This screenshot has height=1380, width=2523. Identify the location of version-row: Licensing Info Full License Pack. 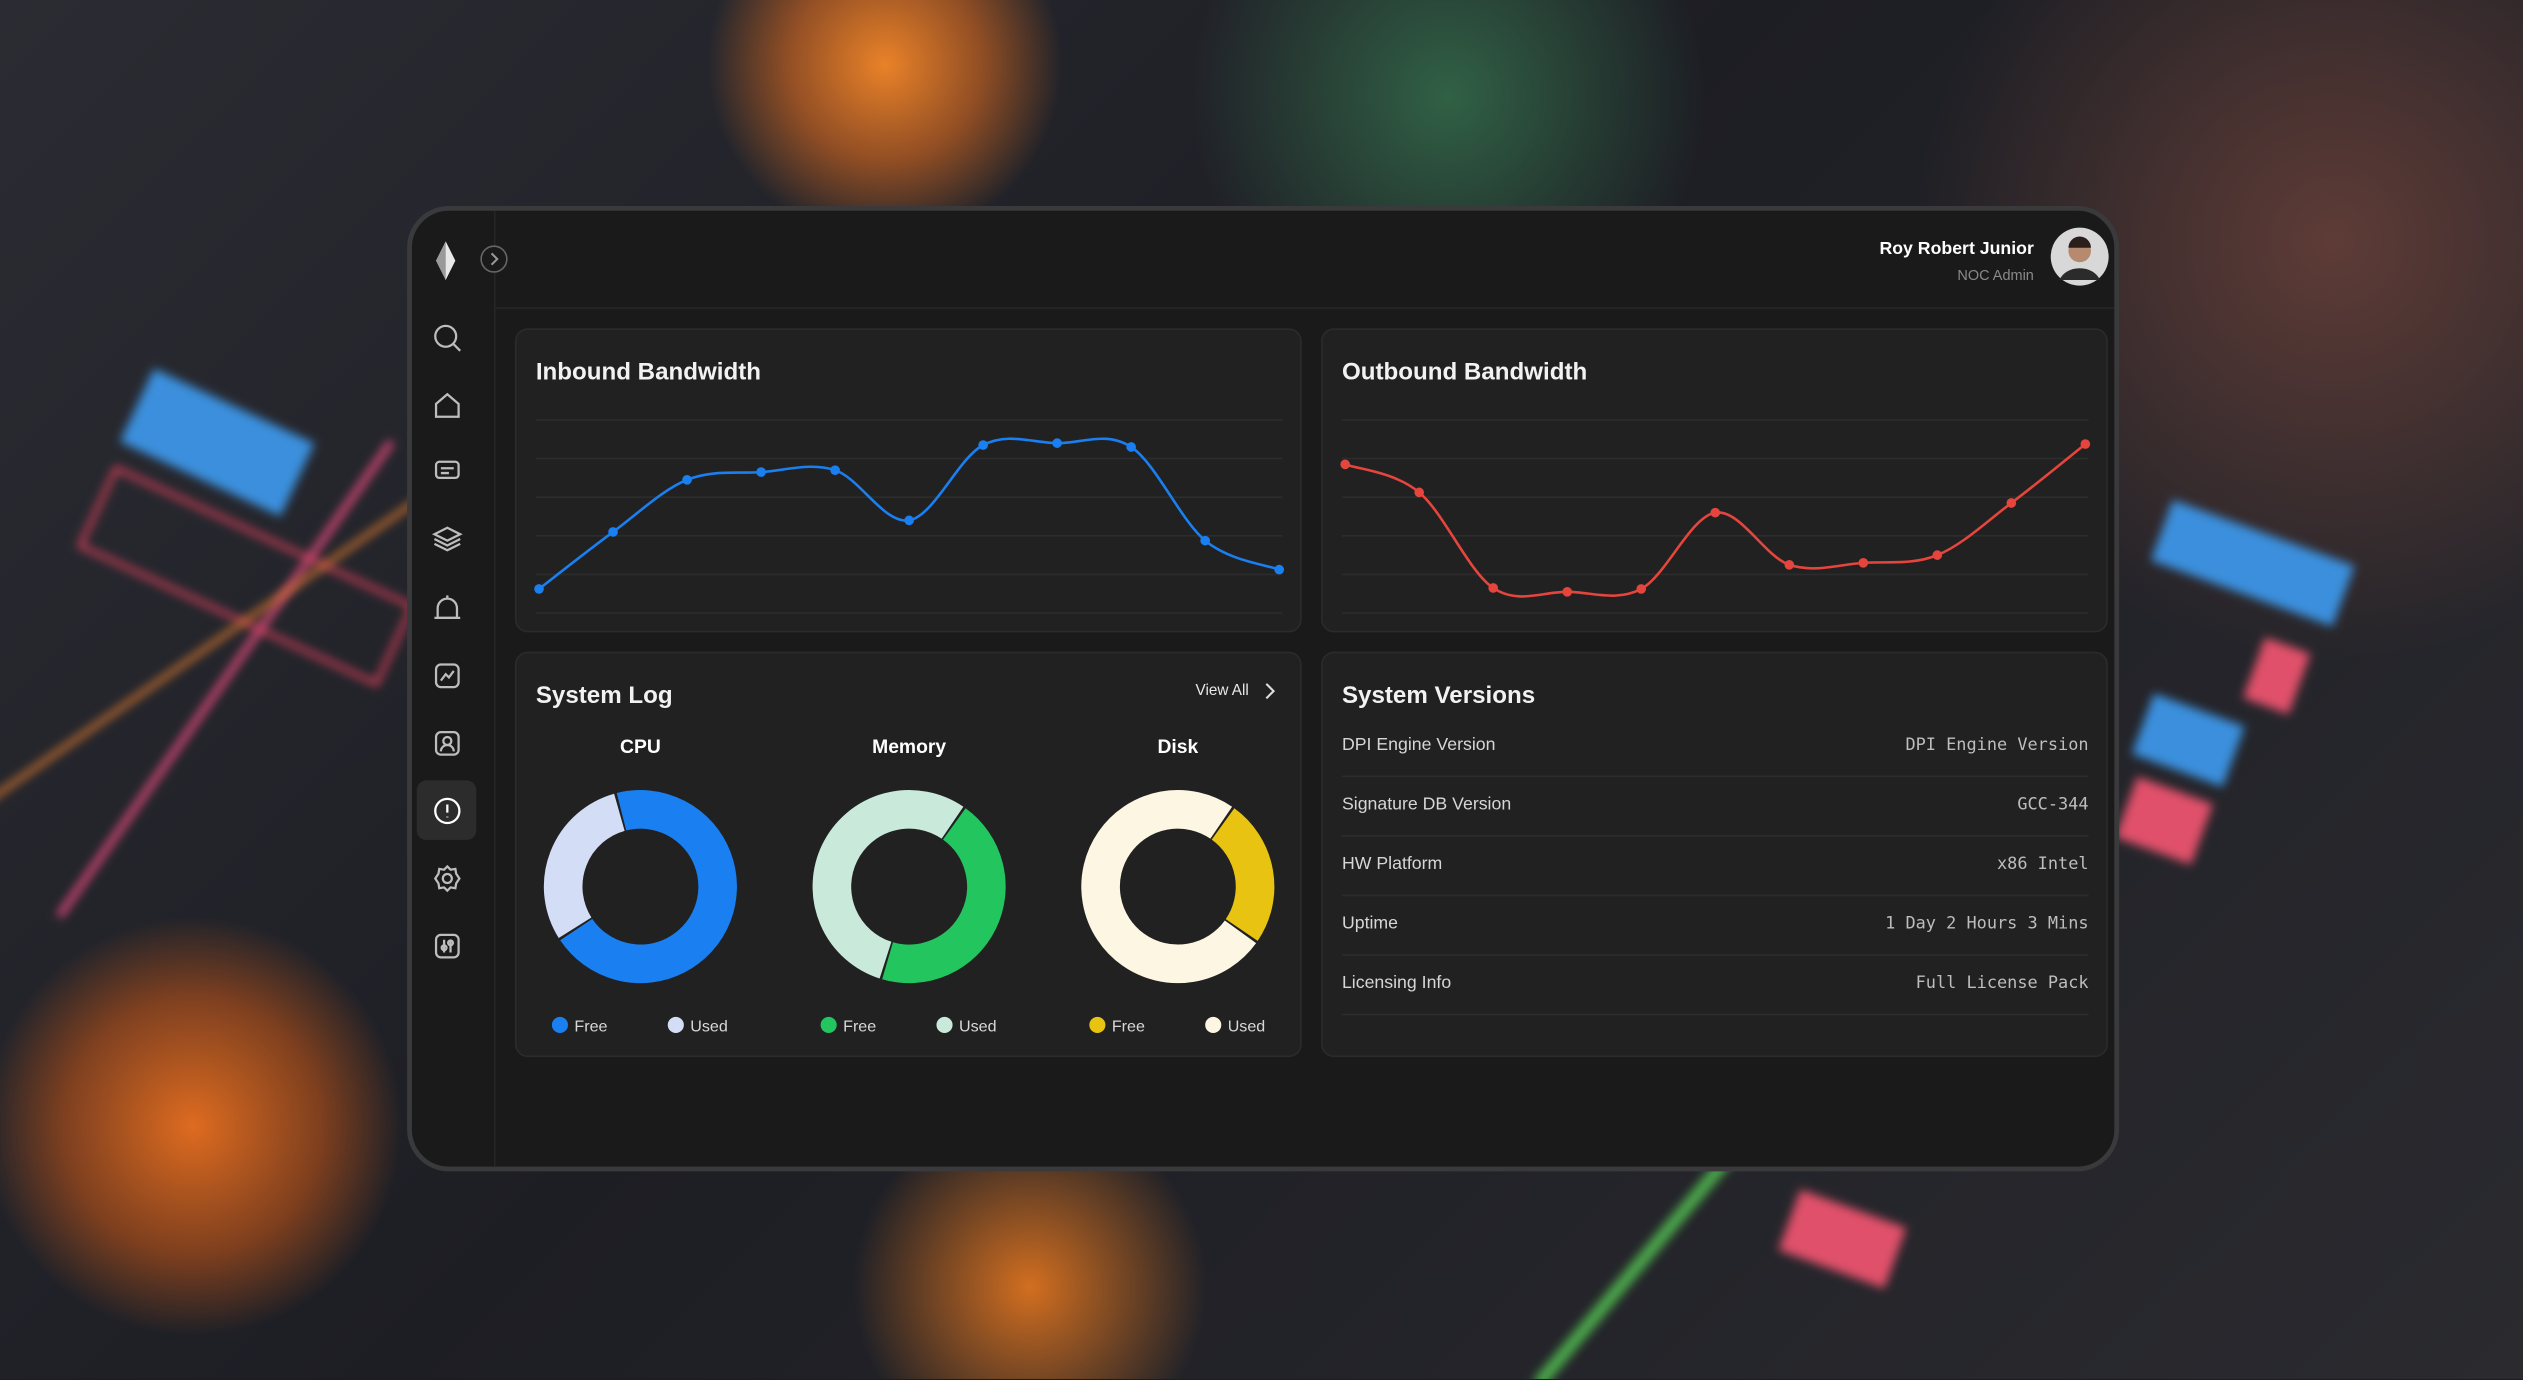
(1715, 986).